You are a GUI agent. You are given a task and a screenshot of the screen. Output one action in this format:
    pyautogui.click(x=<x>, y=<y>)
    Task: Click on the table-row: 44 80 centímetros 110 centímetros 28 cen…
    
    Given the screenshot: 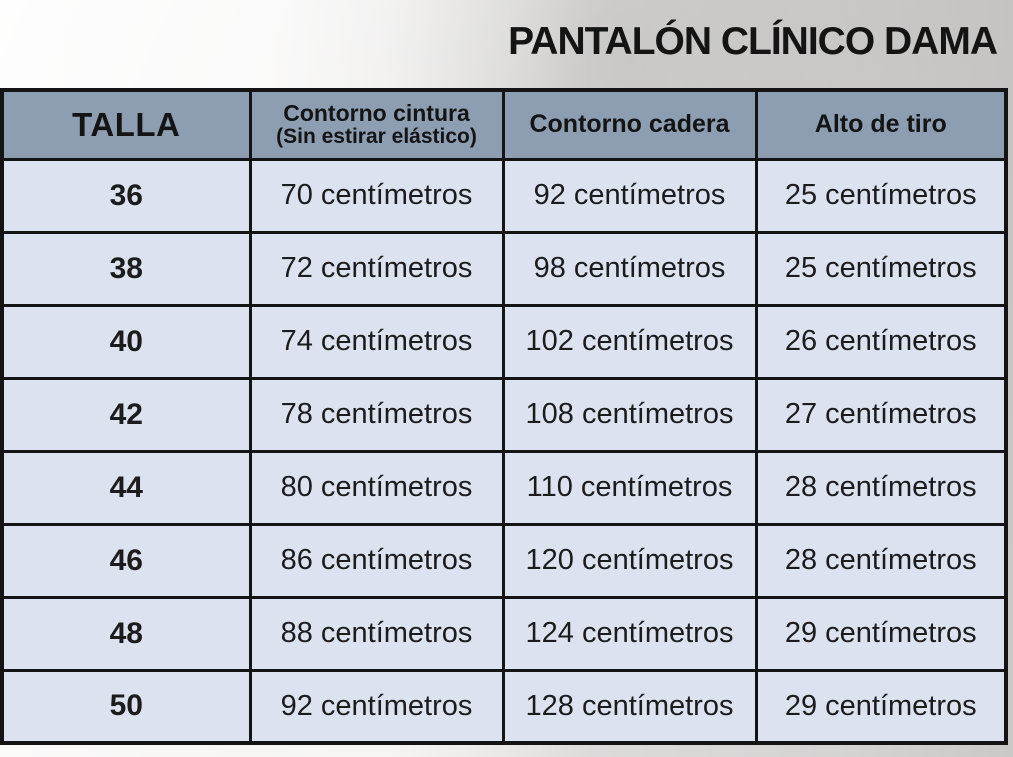 What is the action you would take?
    pyautogui.click(x=504, y=487)
    